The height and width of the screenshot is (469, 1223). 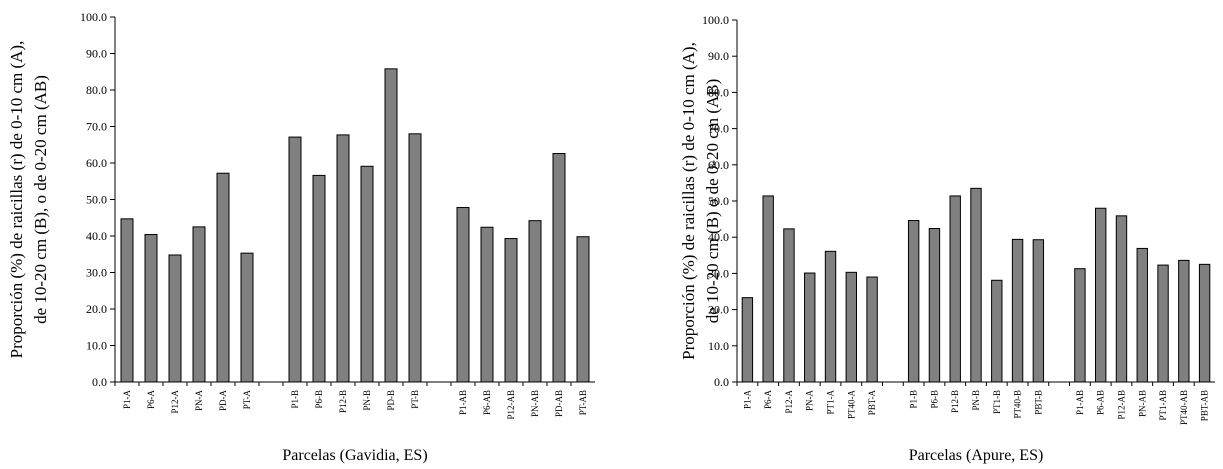 I want to click on x-tick-label: PD-AB, so click(x=559, y=403).